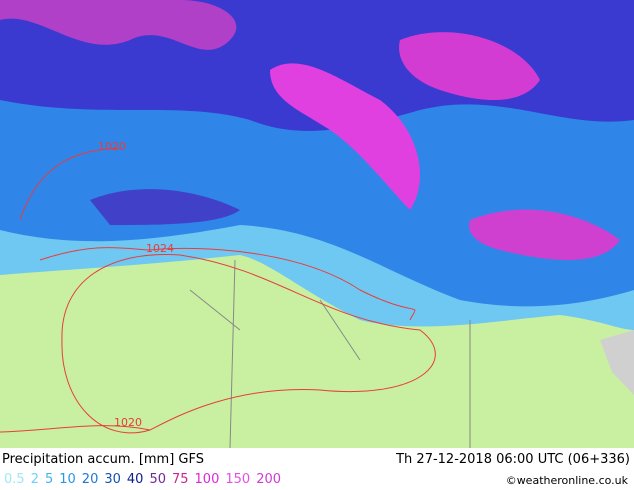 The image size is (634, 490). What do you see at coordinates (135, 479) in the screenshot?
I see `legend-value: 40` at bounding box center [135, 479].